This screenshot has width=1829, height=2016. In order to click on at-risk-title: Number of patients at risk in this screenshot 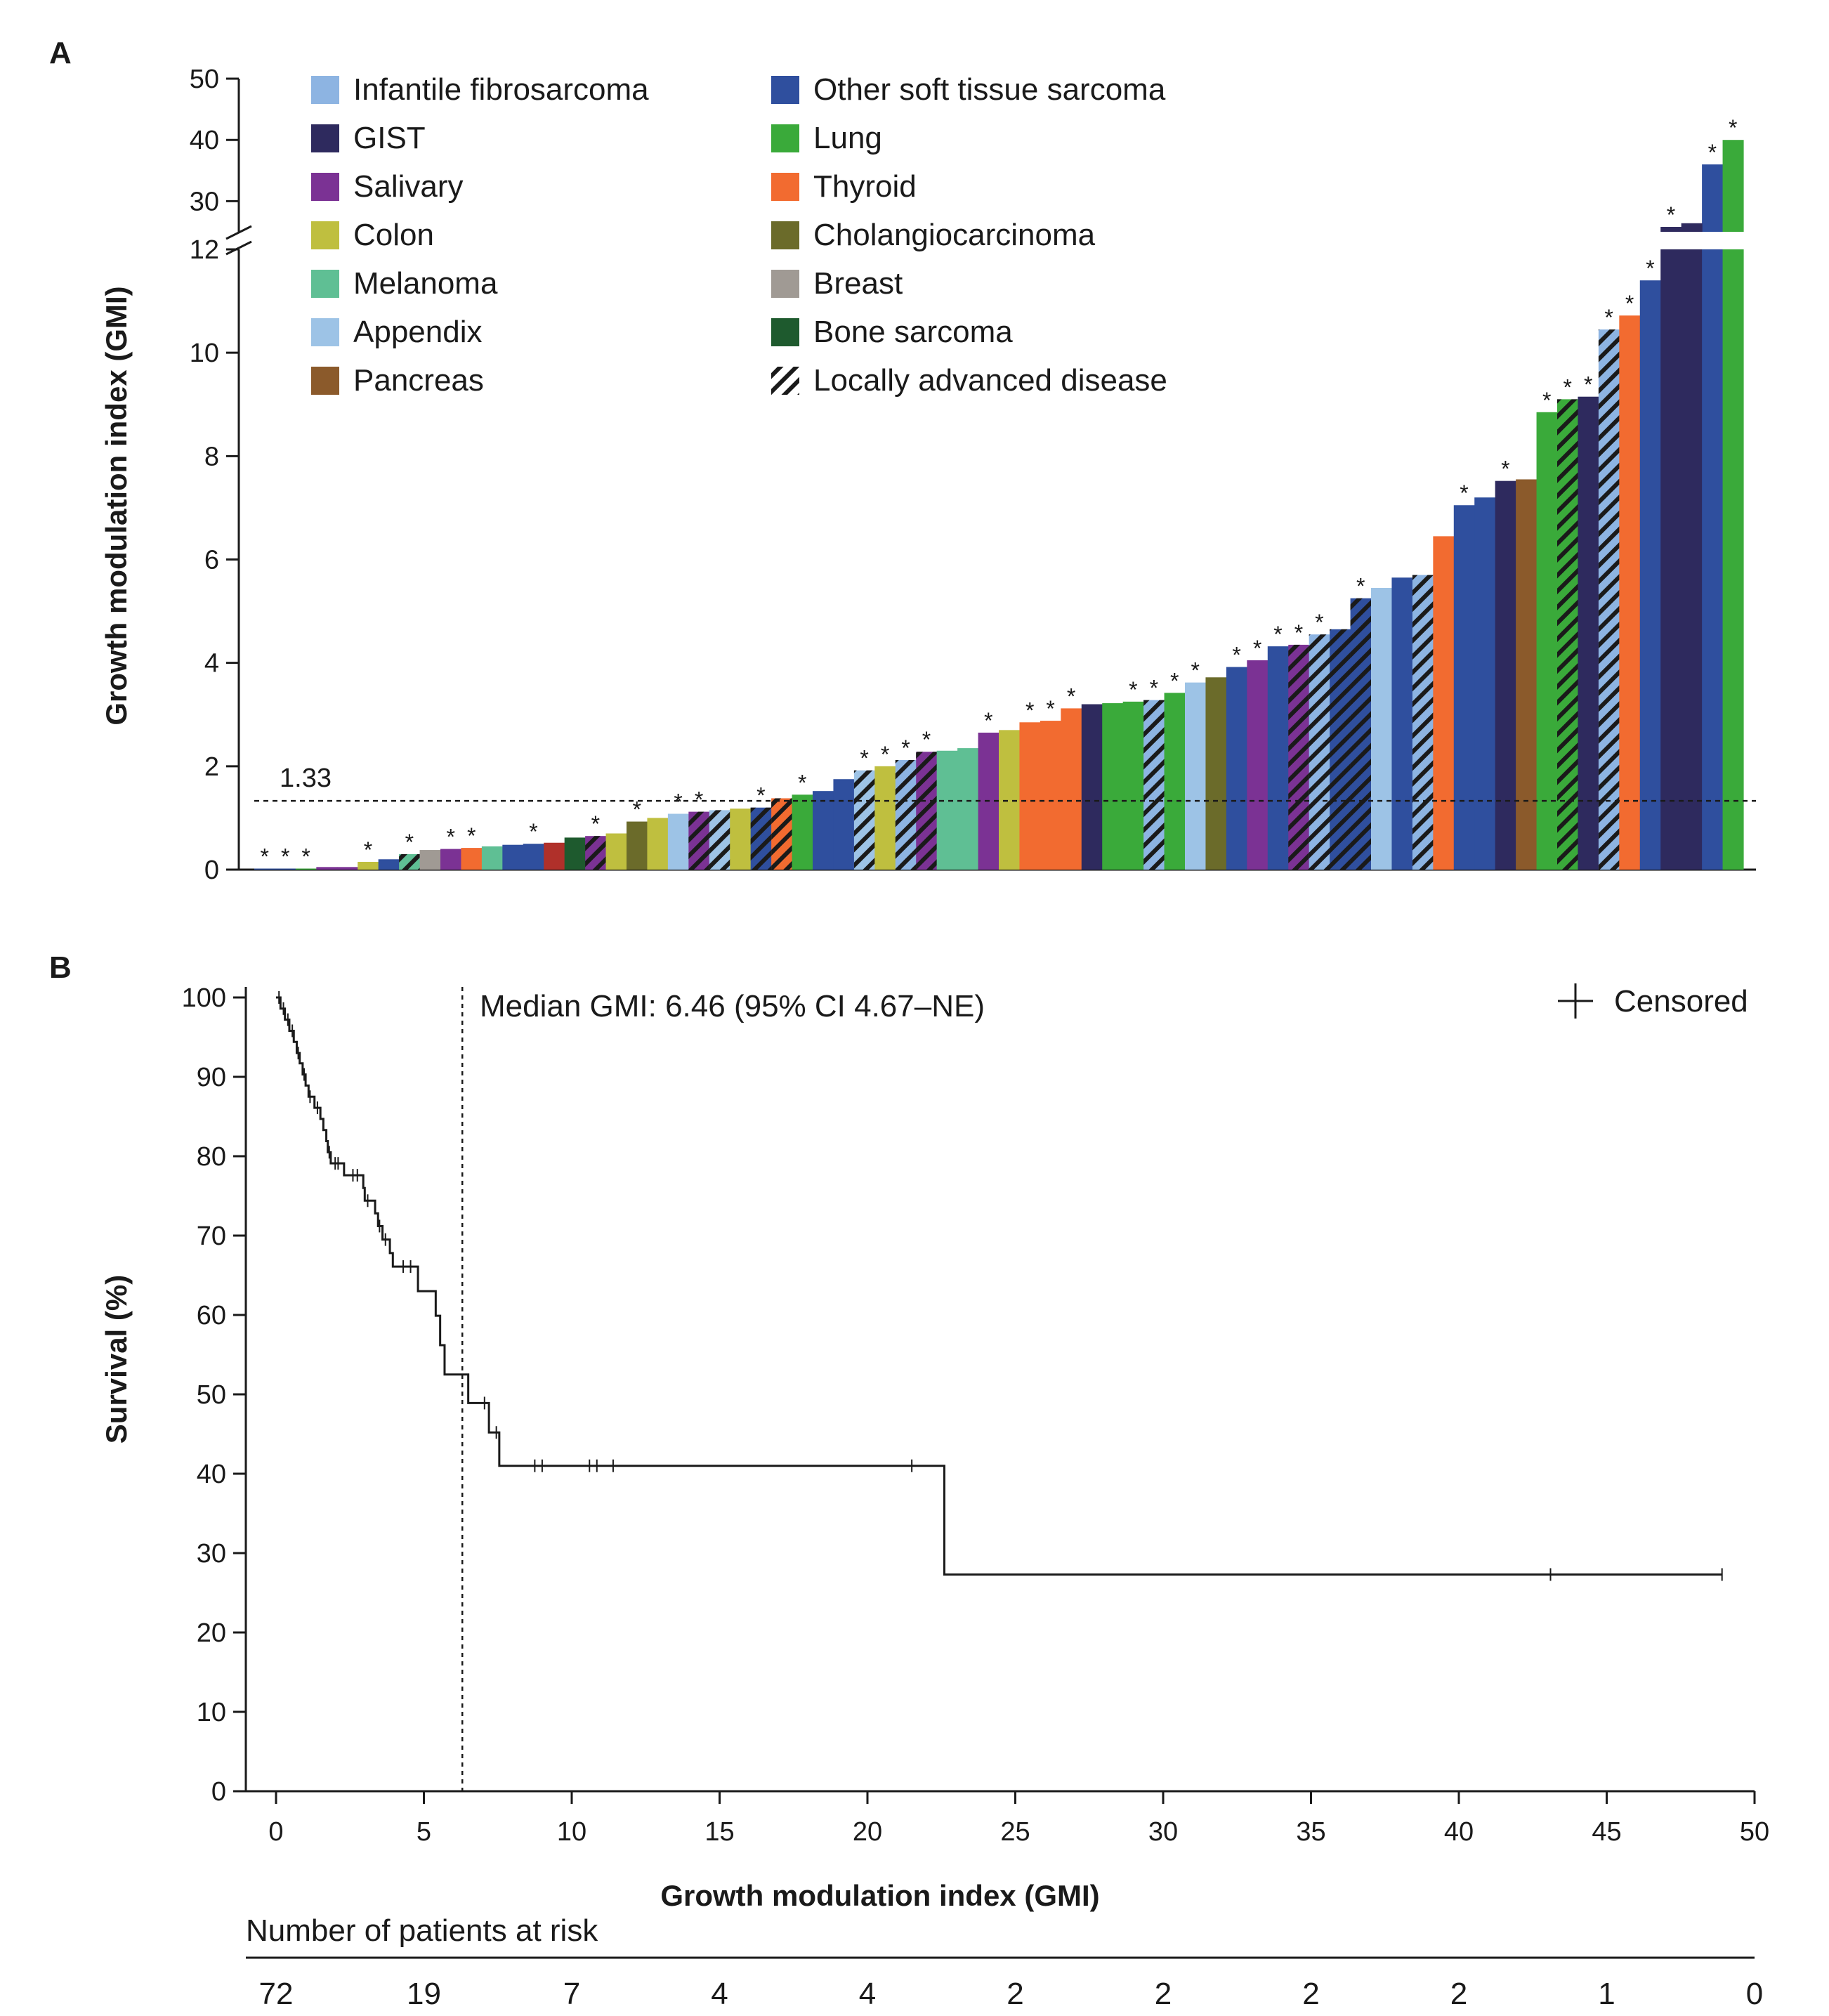, I will do `click(422, 1930)`.